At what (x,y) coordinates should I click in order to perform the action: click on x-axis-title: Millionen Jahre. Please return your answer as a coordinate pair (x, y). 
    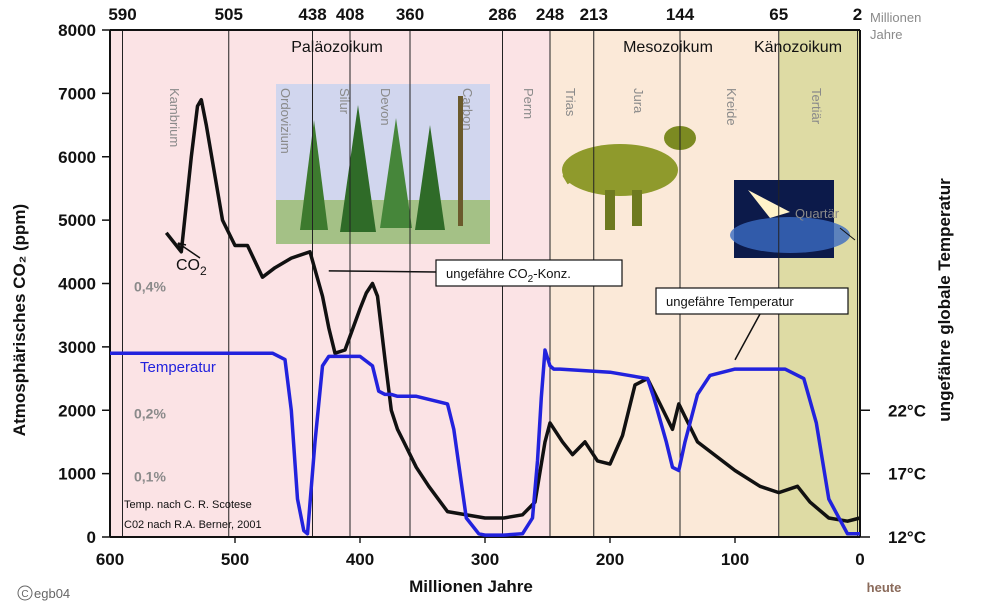
    Looking at the image, I should click on (471, 586).